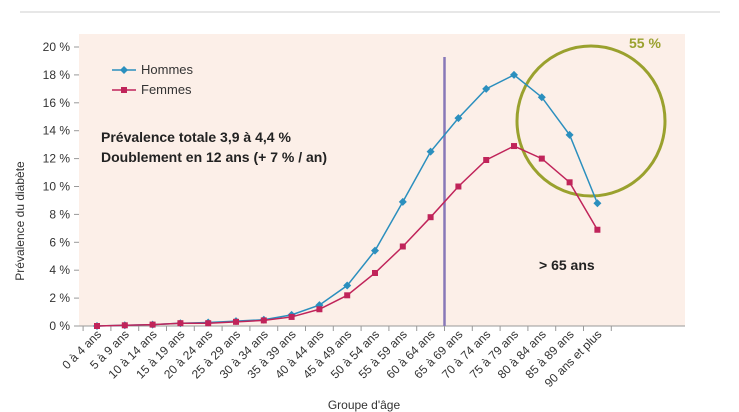  Describe the element at coordinates (124, 90) in the screenshot. I see `legend-femmes-marker` at that location.